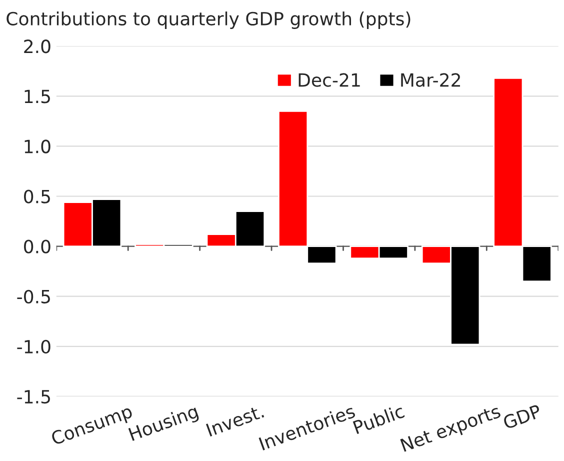 The height and width of the screenshot is (461, 564). I want to click on x-tick-label: GDP, so click(522, 417).